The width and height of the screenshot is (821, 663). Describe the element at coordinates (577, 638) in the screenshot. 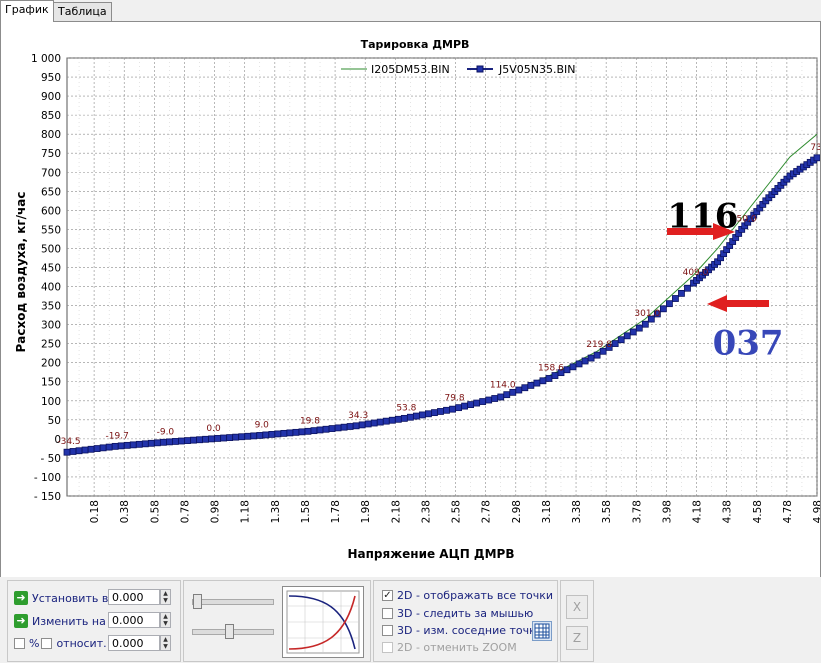

I see `z-axis-button: Z` at that location.